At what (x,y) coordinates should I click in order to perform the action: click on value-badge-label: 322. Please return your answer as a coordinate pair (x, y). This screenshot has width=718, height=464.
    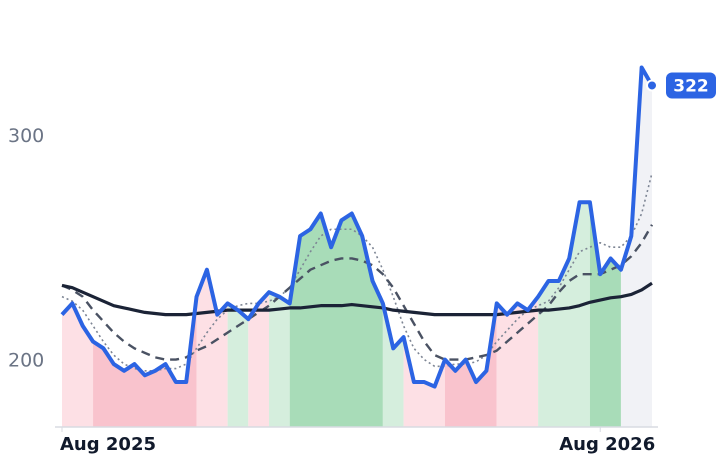
    Looking at the image, I should click on (691, 86).